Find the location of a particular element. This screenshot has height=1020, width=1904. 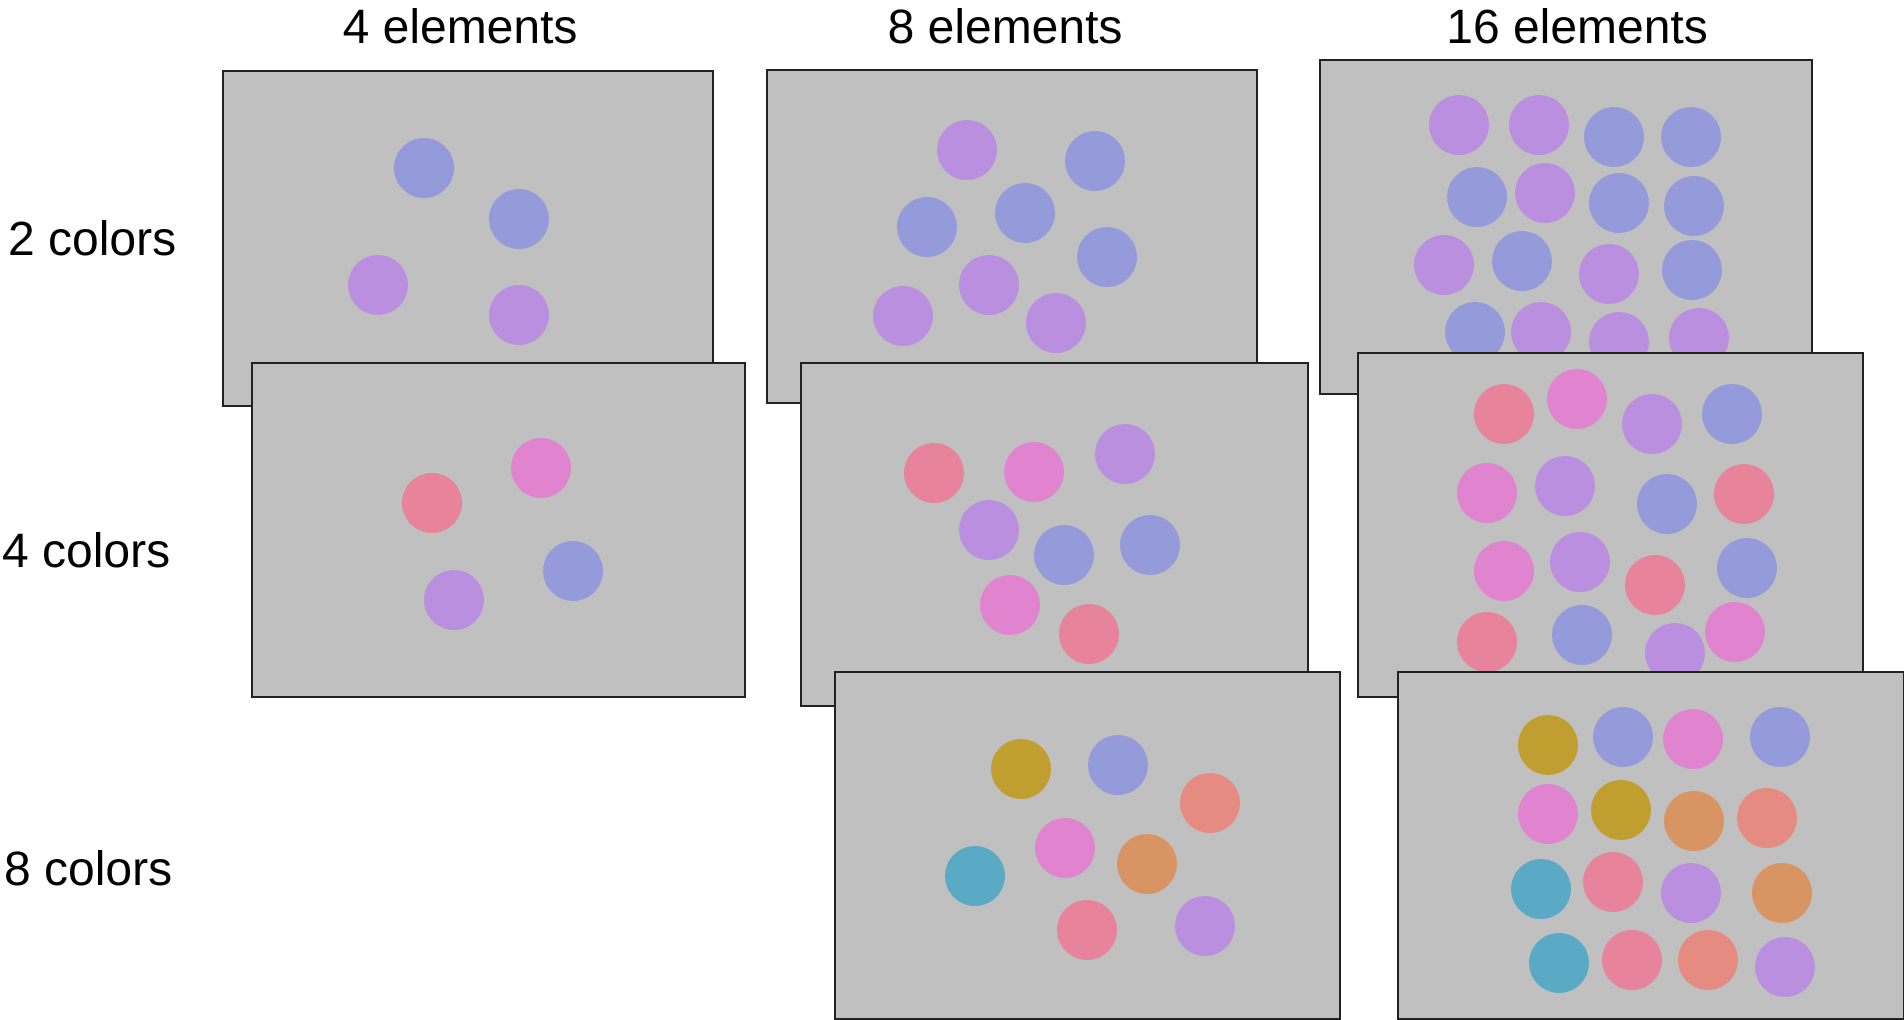

panel-8colors-8elements is located at coordinates (1087, 845).